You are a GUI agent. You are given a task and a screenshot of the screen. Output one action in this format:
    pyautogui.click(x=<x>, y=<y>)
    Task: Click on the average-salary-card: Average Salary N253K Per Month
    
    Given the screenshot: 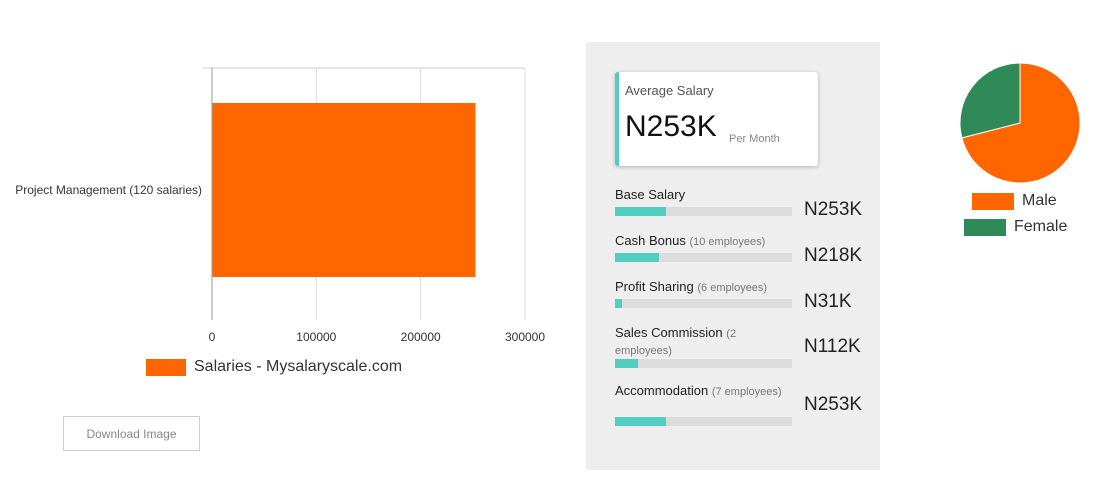 What is the action you would take?
    pyautogui.click(x=716, y=119)
    